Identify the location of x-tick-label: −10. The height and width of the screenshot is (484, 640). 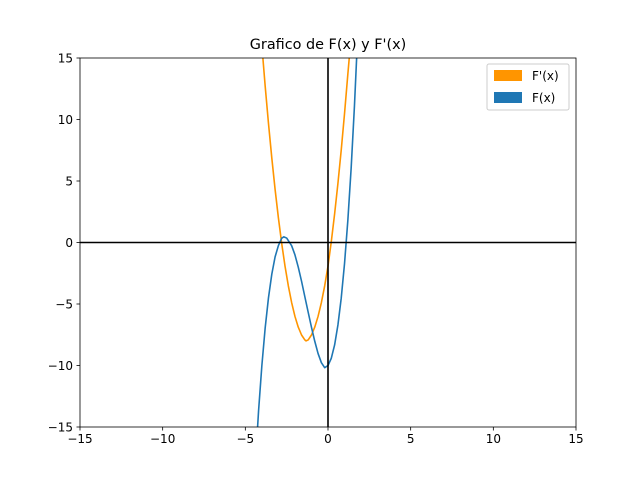
(162, 439).